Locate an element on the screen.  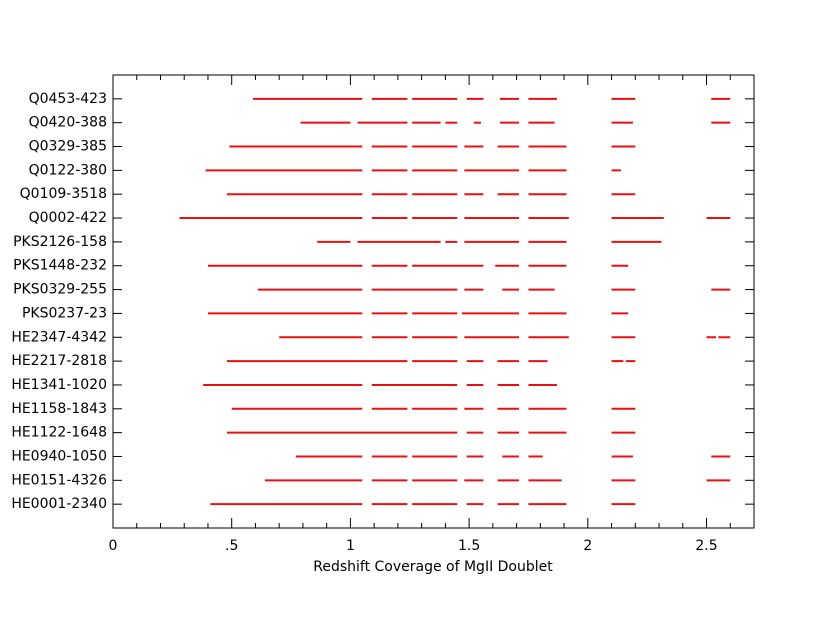
y-tick-label: Q0329-385 is located at coordinates (68, 147).